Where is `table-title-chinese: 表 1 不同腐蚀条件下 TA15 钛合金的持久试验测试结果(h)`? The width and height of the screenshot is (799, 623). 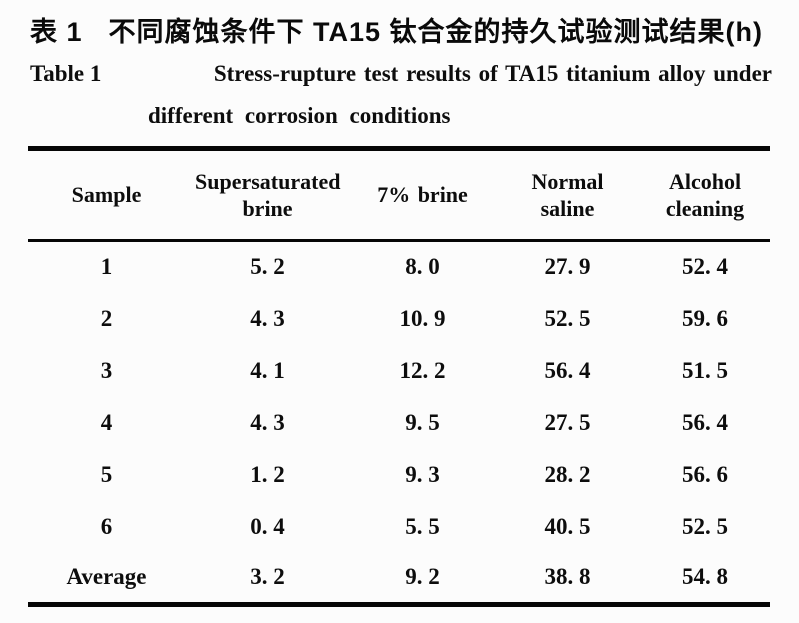 table-title-chinese: 表 1 不同腐蚀条件下 TA15 钛合金的持久试验测试结果(h) is located at coordinates (401, 29).